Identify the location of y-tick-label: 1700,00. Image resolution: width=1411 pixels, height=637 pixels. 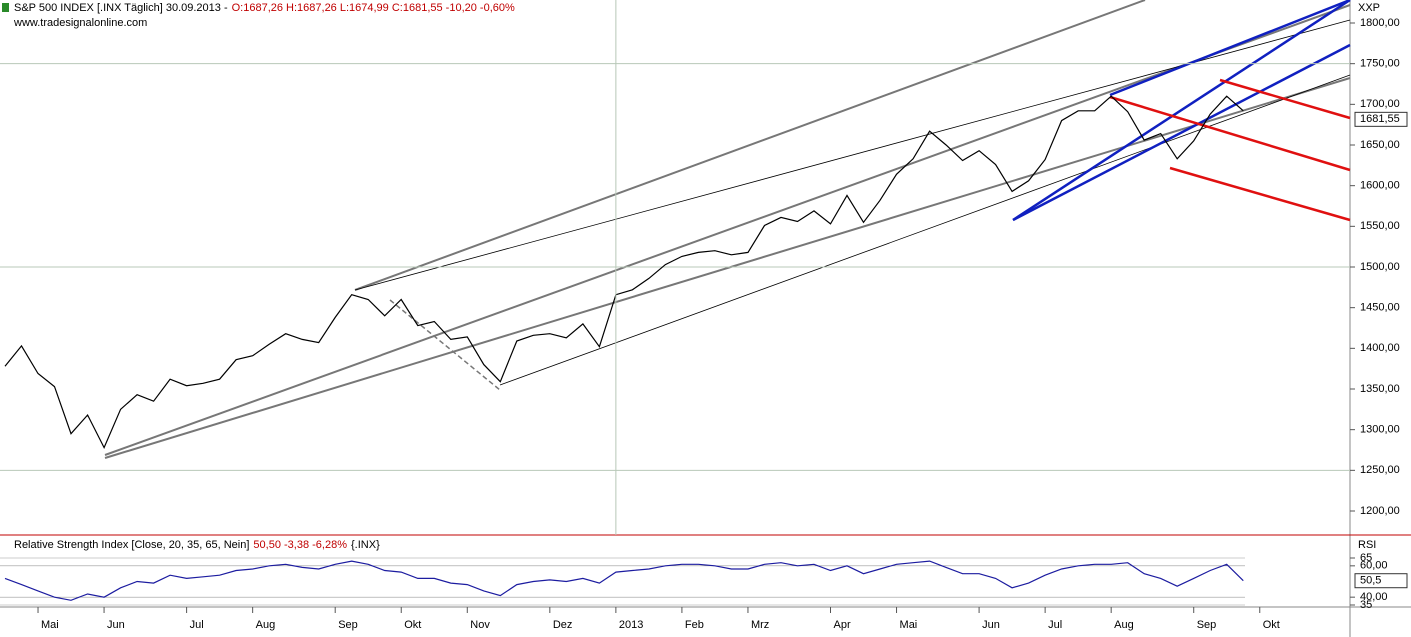
(1380, 104).